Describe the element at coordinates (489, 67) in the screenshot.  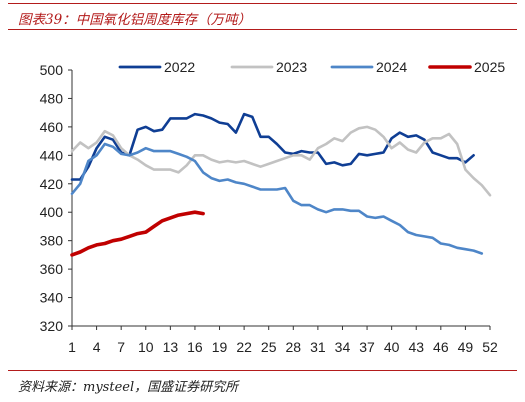
I see `legend-label-2025: 2025` at that location.